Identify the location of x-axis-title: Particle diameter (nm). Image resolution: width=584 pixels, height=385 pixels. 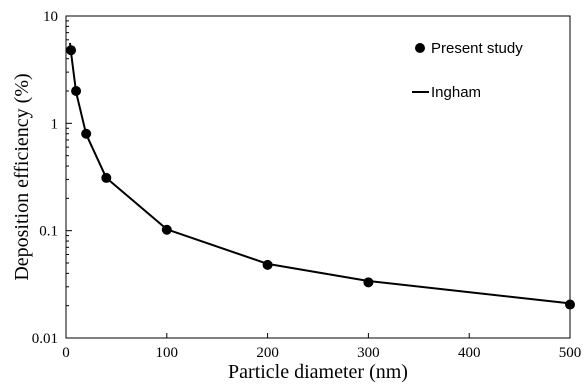
(318, 372).